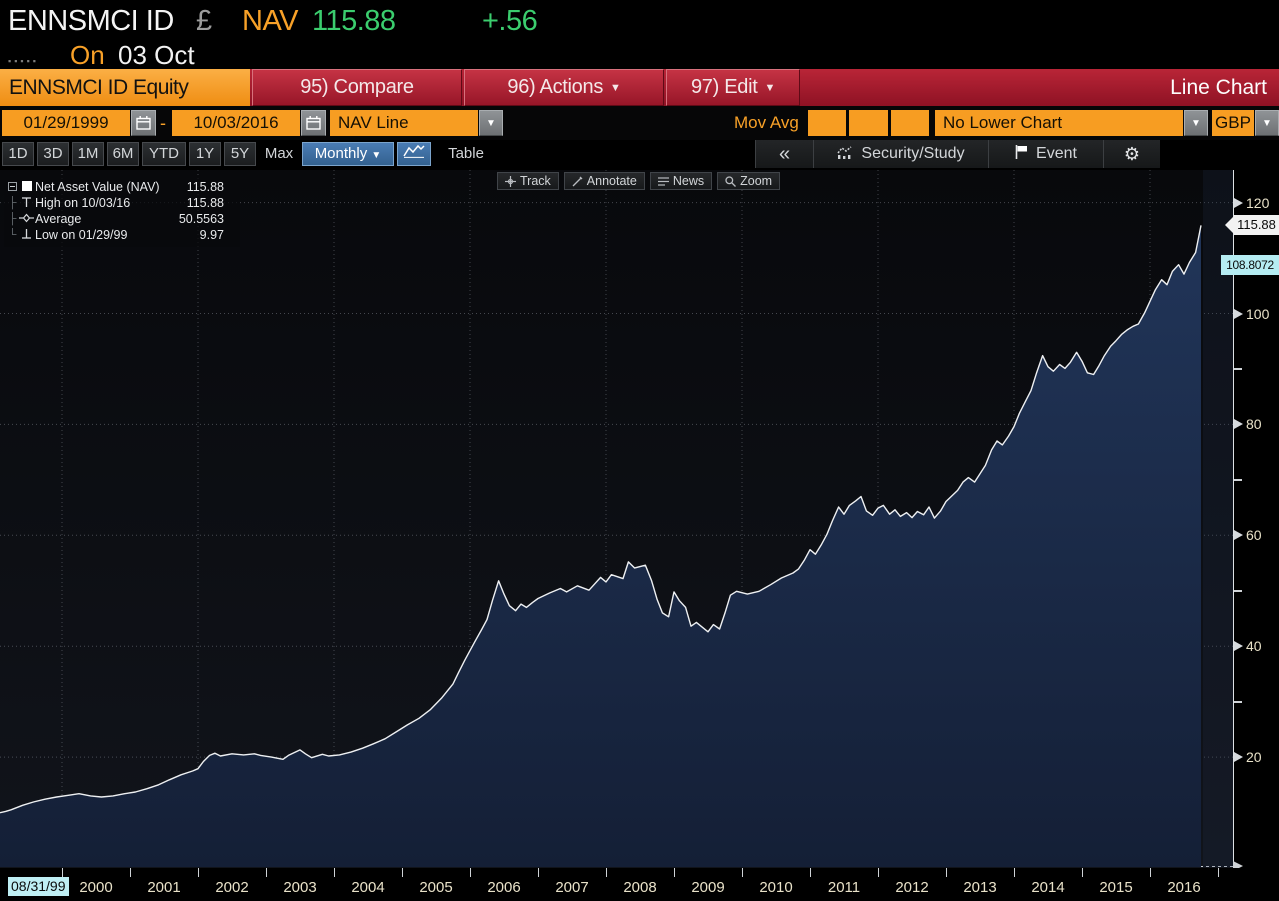 The height and width of the screenshot is (901, 1279). I want to click on collapse-box-icon, so click(12, 186).